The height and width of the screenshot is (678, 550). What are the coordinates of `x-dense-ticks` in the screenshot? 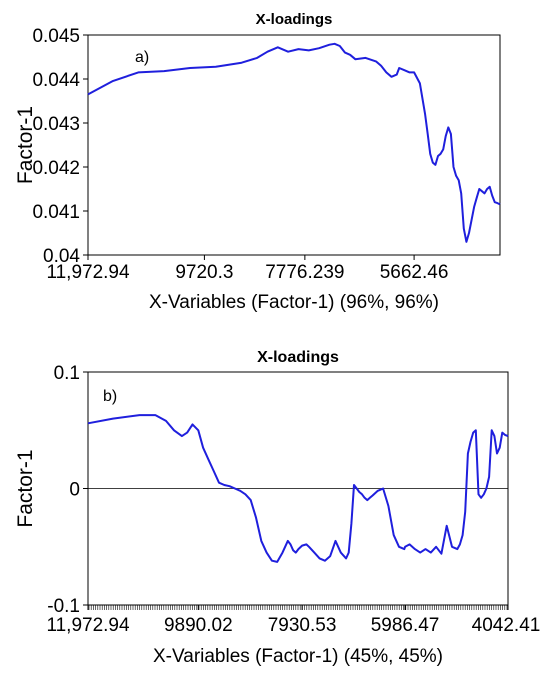 It's located at (298, 607).